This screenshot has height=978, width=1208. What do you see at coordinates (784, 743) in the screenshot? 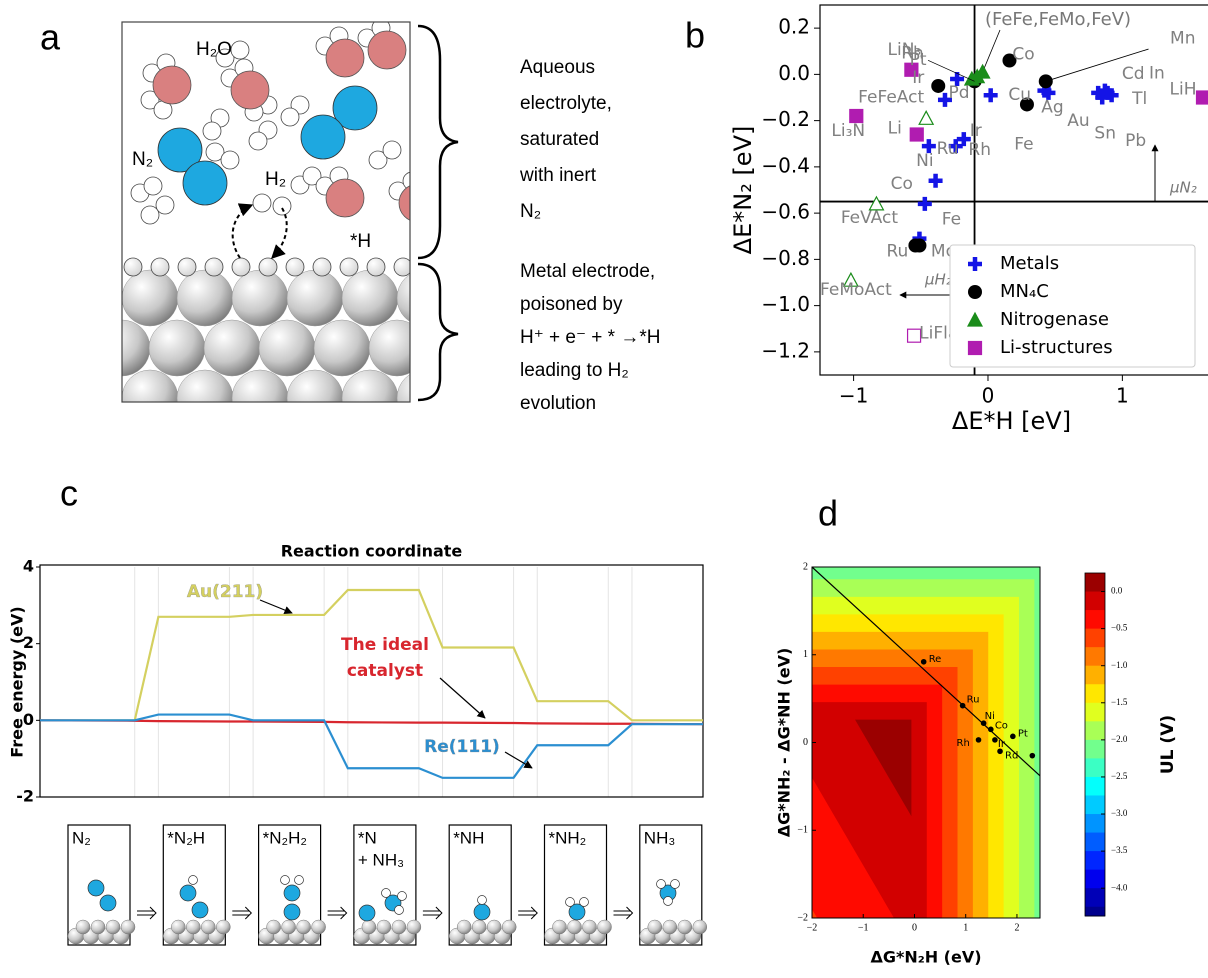
I see `y-axis-label: ΔG*NH₂ - ΔG*NH (eV)` at bounding box center [784, 743].